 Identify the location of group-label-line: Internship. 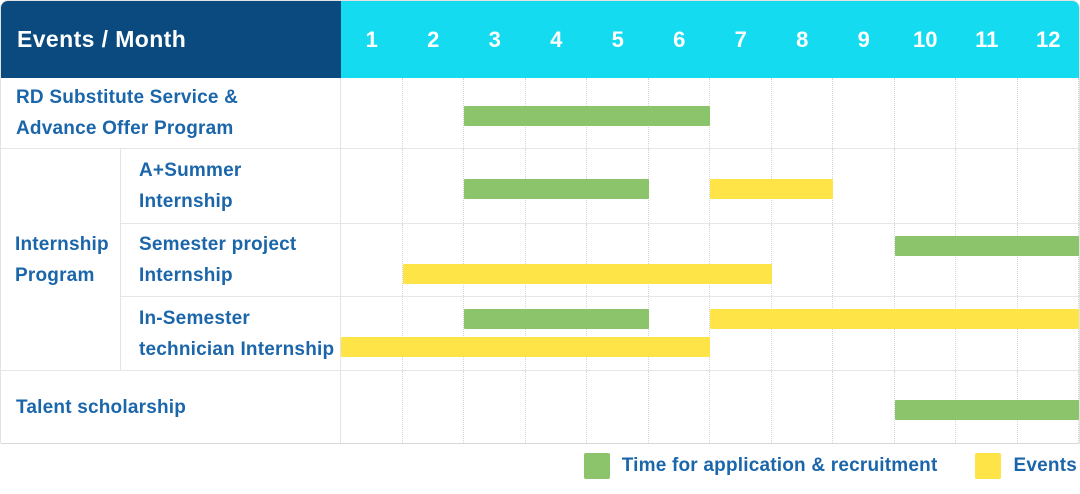
(62, 244).